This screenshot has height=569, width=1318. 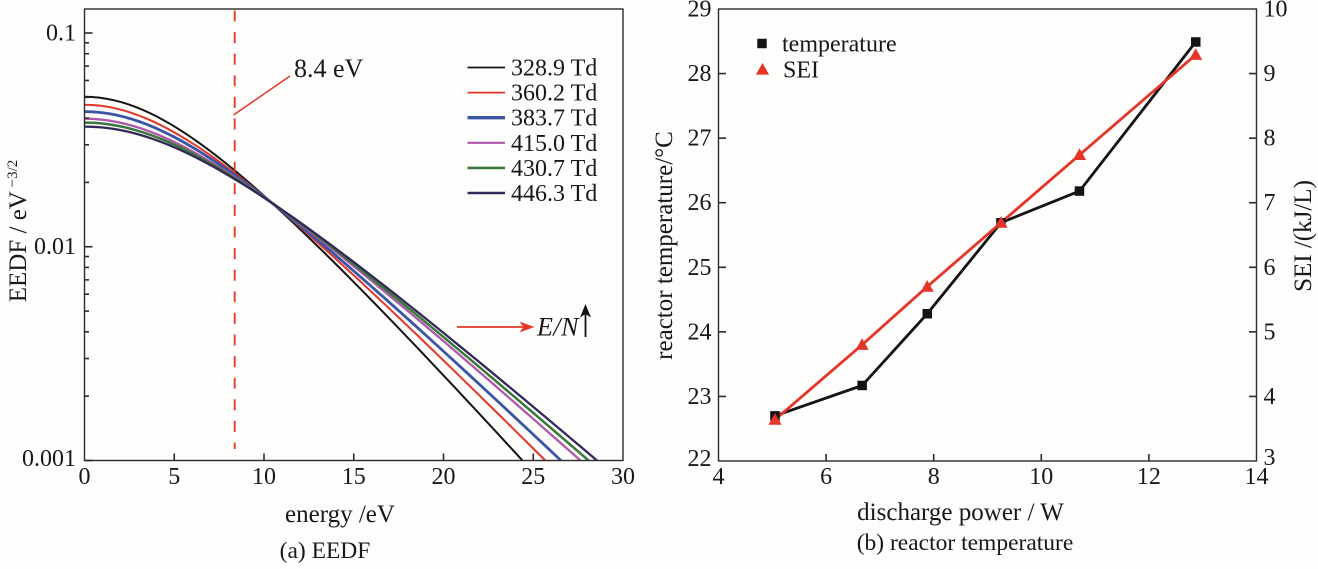 What do you see at coordinates (801, 71) in the screenshot?
I see `svg-text: SEI` at bounding box center [801, 71].